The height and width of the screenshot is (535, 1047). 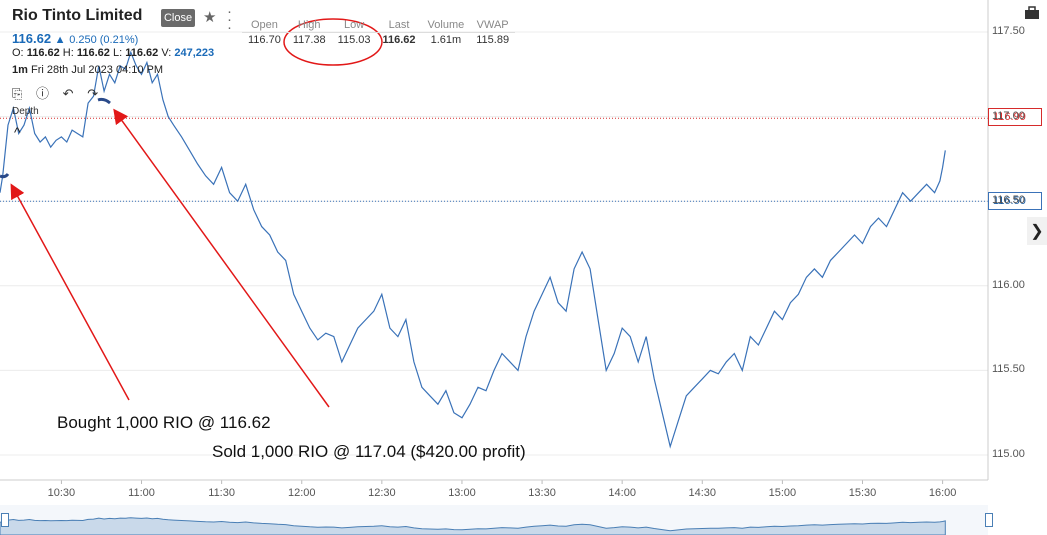 What do you see at coordinates (210, 17) in the screenshot?
I see `star-icon: ★` at bounding box center [210, 17].